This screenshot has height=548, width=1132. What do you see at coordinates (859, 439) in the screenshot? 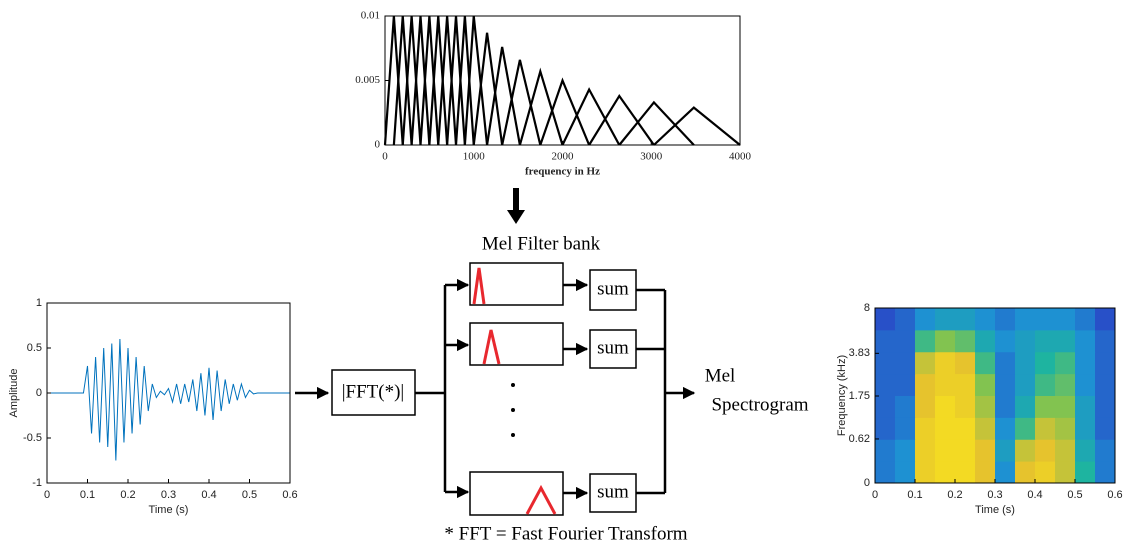
I see `y-tick-label: 0.62` at bounding box center [859, 439].